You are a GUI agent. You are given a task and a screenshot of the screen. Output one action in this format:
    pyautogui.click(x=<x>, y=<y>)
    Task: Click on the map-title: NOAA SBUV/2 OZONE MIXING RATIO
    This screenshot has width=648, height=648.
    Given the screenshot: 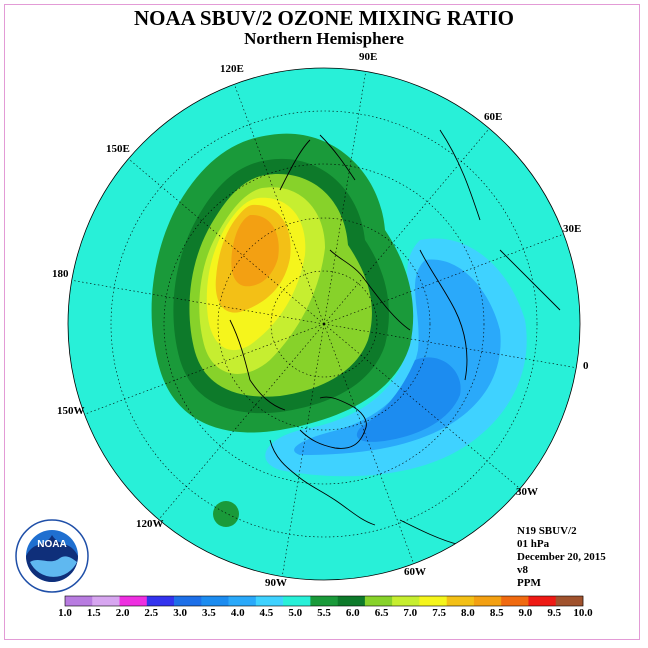 What is the action you would take?
    pyautogui.click(x=324, y=18)
    